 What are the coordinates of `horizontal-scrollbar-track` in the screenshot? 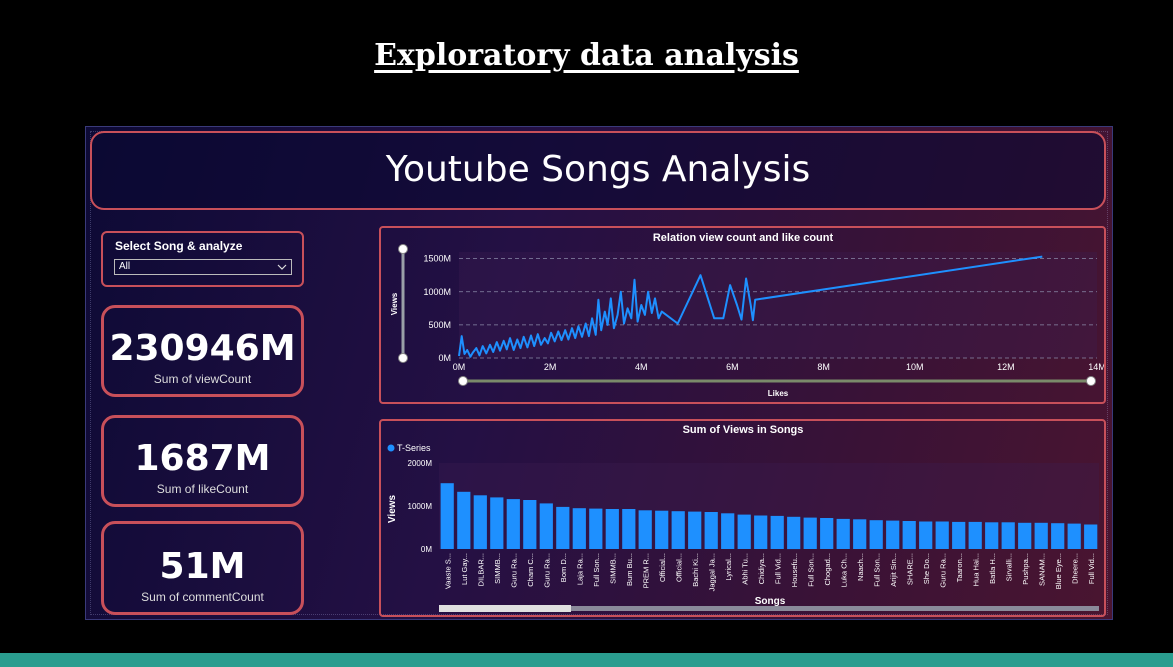 It's located at (769, 608).